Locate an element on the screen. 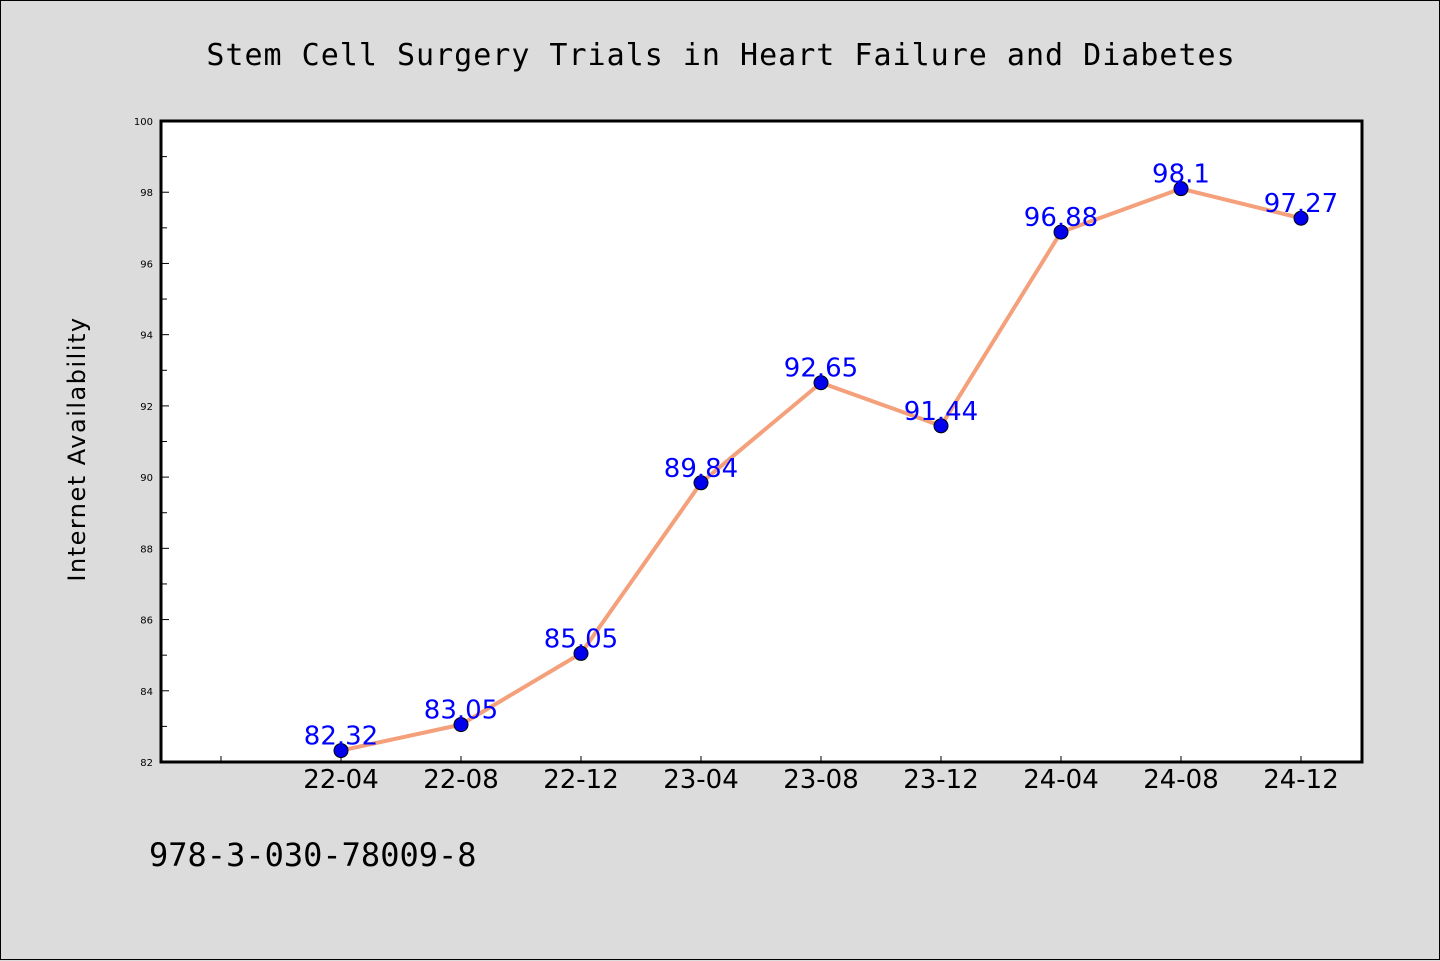  data-label: 92.65 is located at coordinates (821, 369).